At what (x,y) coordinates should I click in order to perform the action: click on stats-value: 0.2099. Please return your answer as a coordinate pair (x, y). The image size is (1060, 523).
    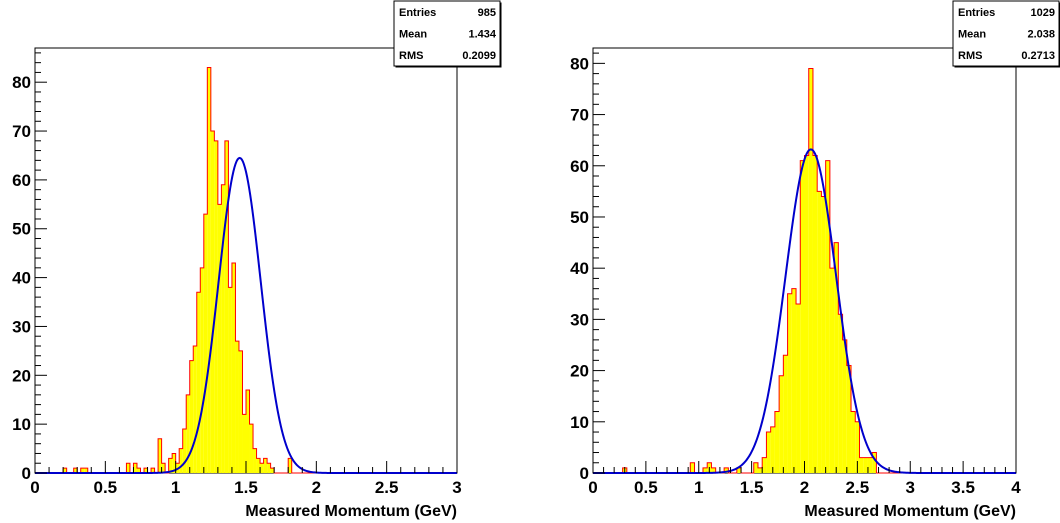
    Looking at the image, I should click on (479, 56).